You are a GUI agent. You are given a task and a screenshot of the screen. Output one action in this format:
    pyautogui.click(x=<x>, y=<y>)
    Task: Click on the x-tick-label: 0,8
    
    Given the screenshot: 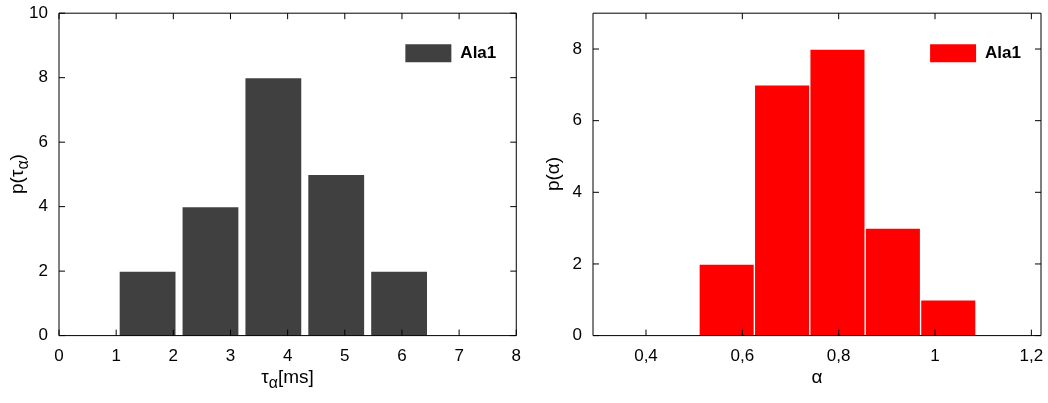 What is the action you would take?
    pyautogui.click(x=838, y=356)
    